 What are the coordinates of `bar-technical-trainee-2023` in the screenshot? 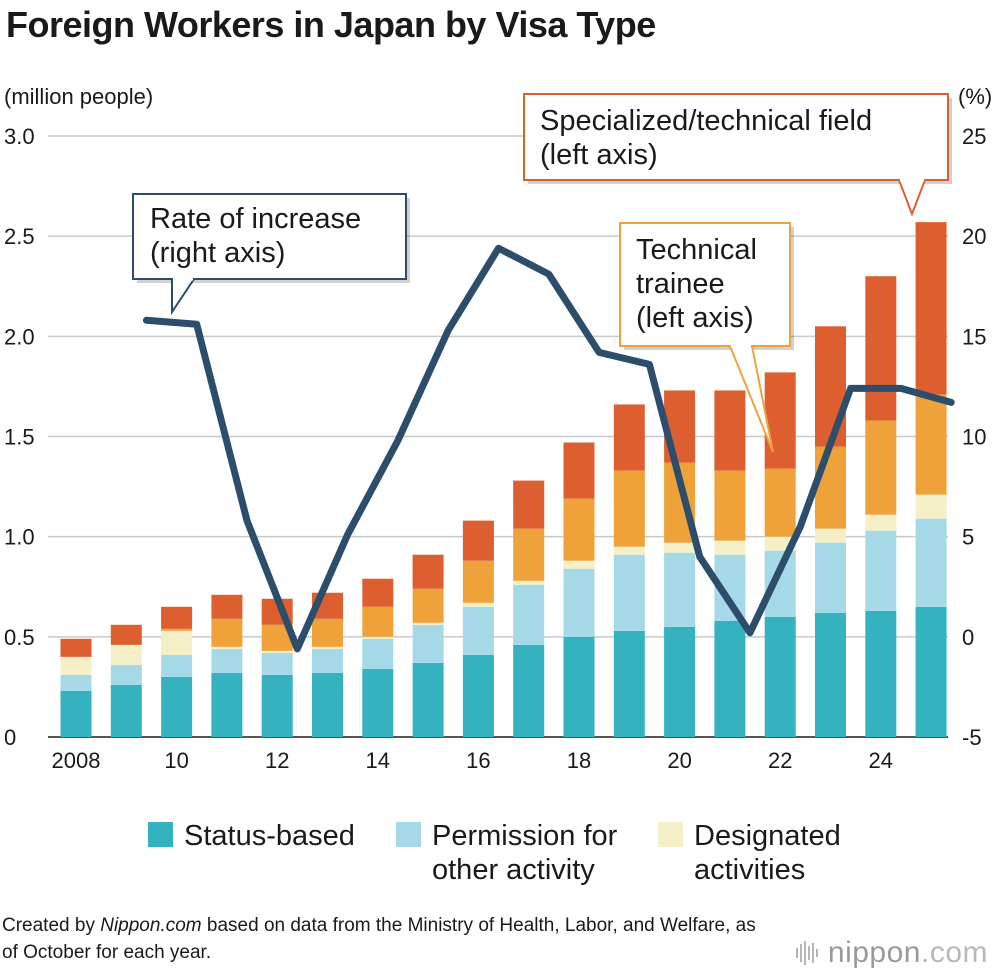 It's located at (830, 487).